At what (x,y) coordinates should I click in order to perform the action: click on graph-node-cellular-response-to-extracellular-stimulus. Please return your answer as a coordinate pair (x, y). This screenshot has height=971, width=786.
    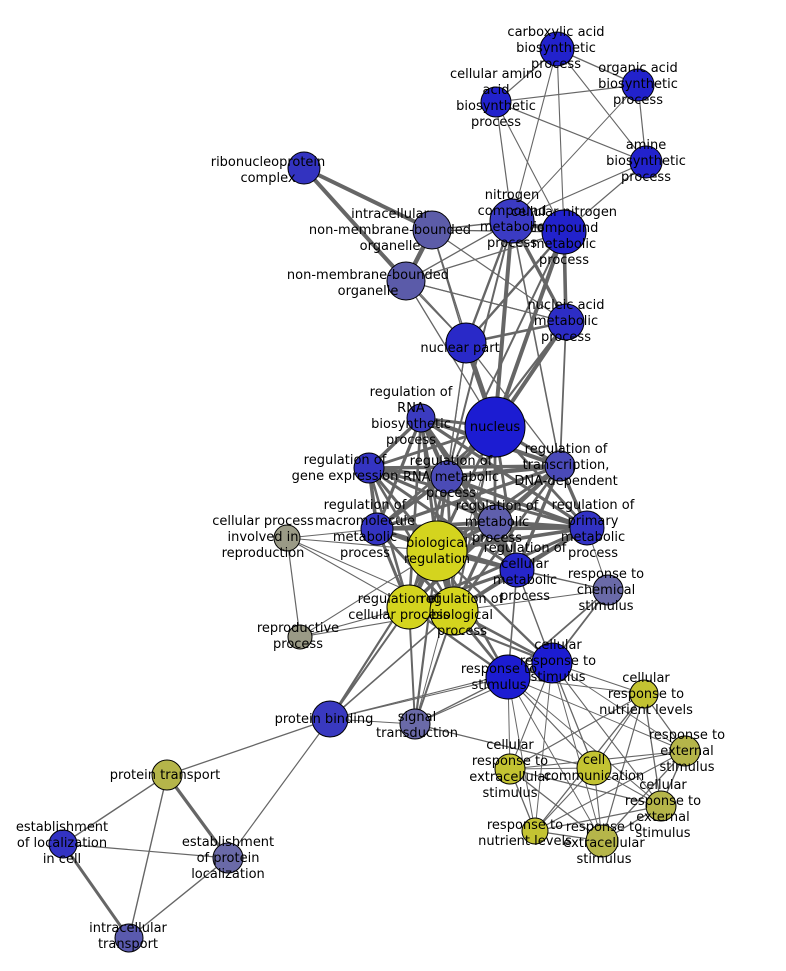
    Looking at the image, I should click on (510, 769).